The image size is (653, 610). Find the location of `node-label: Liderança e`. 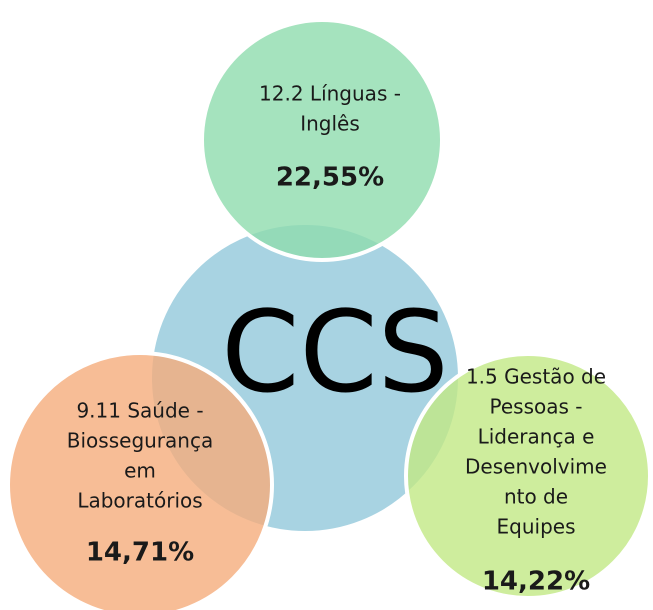

node-label: Liderança e is located at coordinates (536, 437).